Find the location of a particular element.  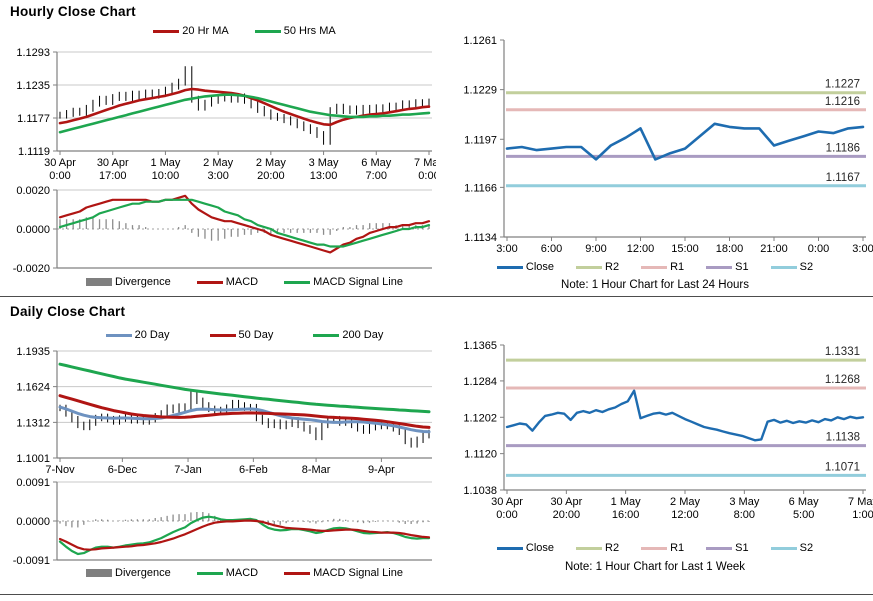

svg-text: 1.1284 is located at coordinates (480, 382).